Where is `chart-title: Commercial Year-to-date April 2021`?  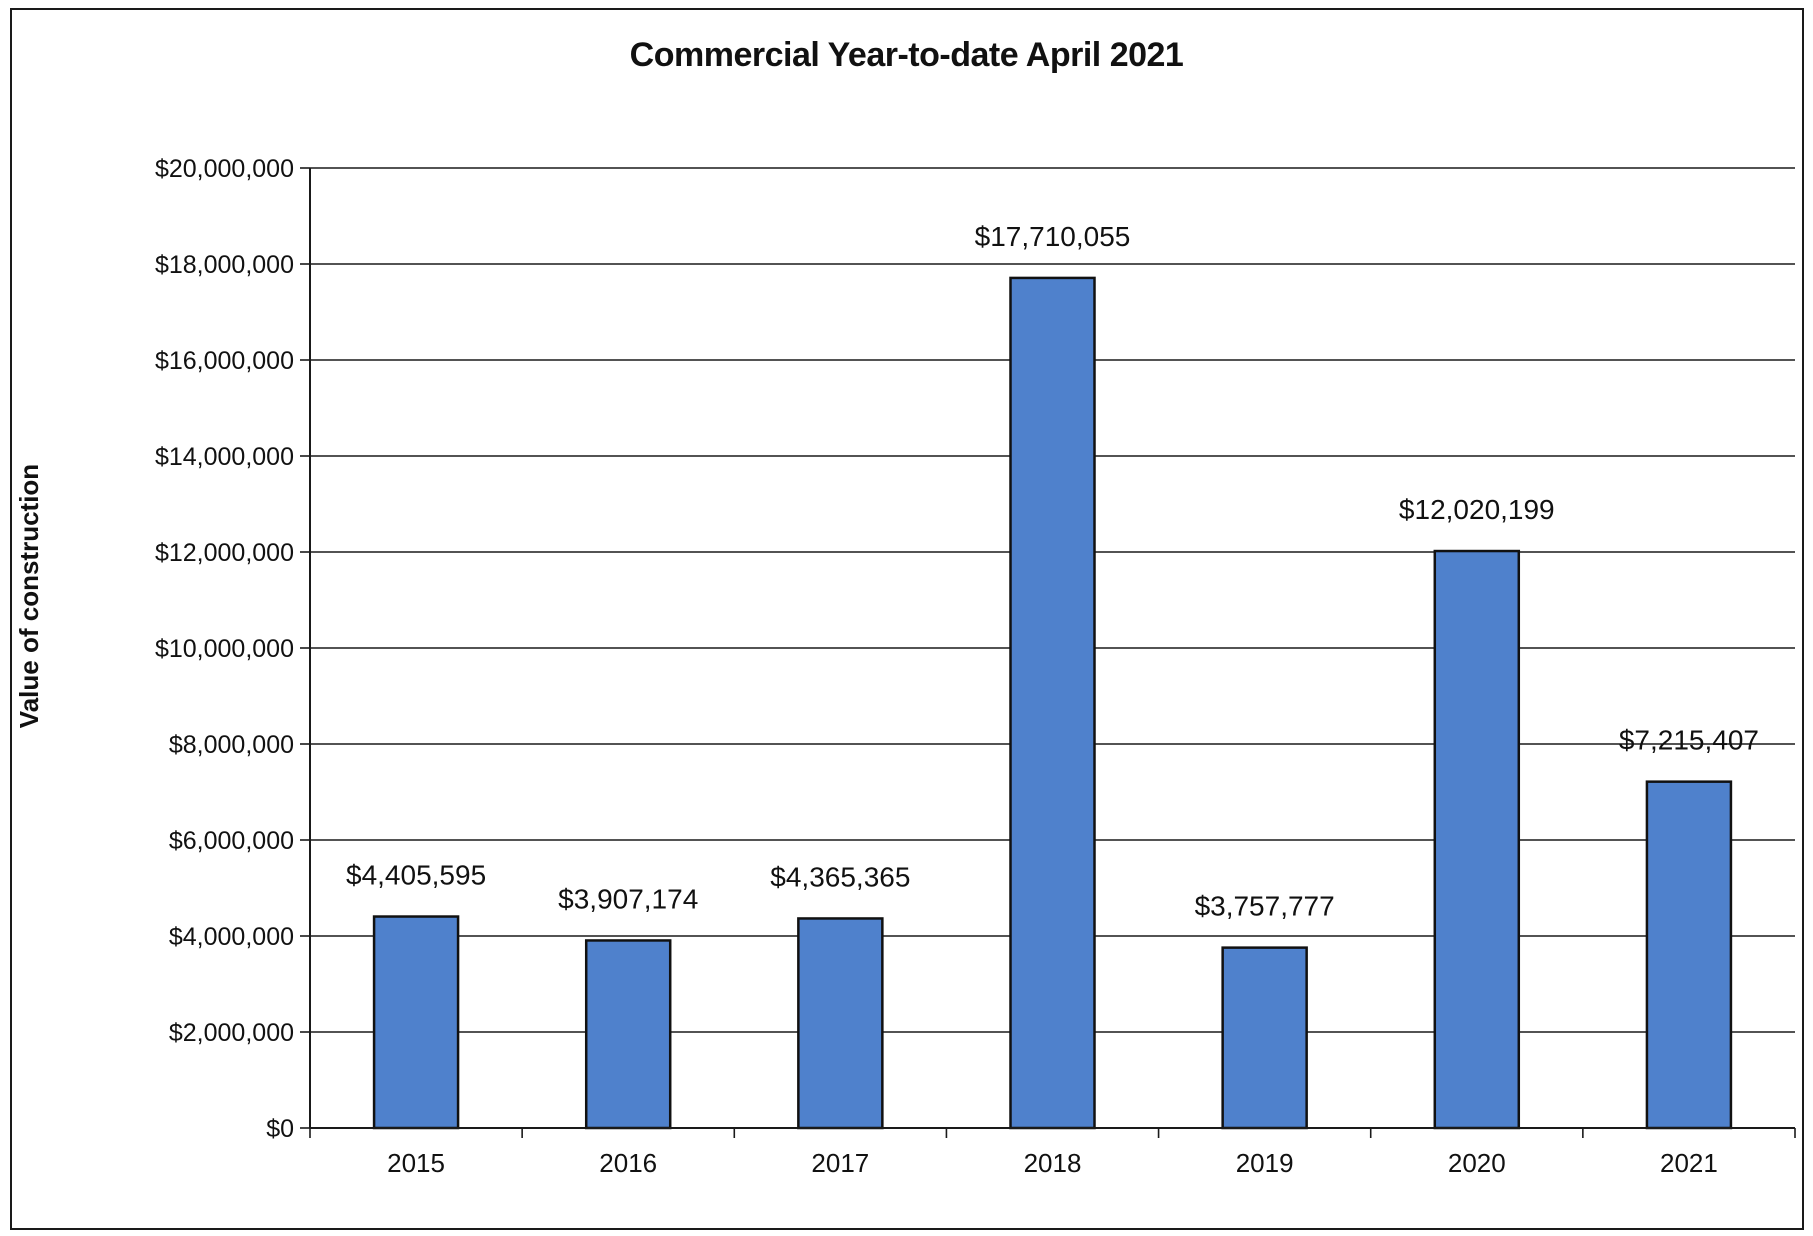 chart-title: Commercial Year-to-date April 2021 is located at coordinates (906, 55).